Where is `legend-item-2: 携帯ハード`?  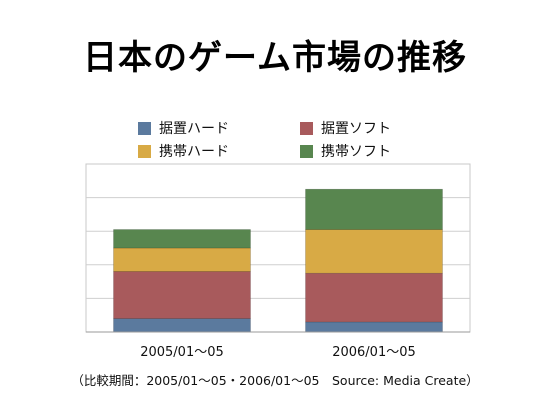
legend-item-2: 携帯ハード is located at coordinates (183, 151).